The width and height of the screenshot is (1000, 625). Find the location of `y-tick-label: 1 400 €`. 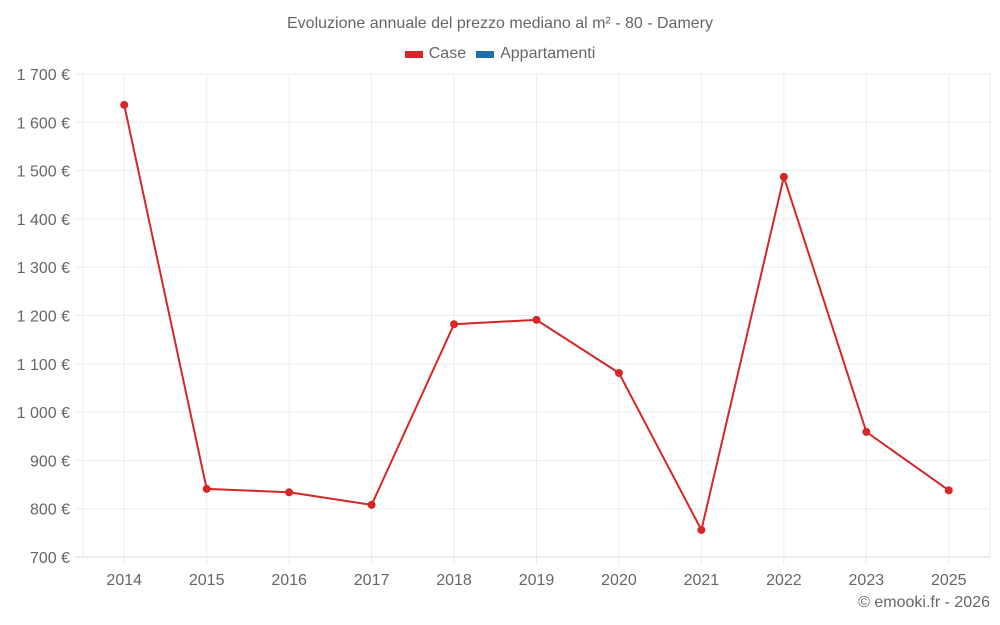

y-tick-label: 1 400 € is located at coordinates (43, 220).